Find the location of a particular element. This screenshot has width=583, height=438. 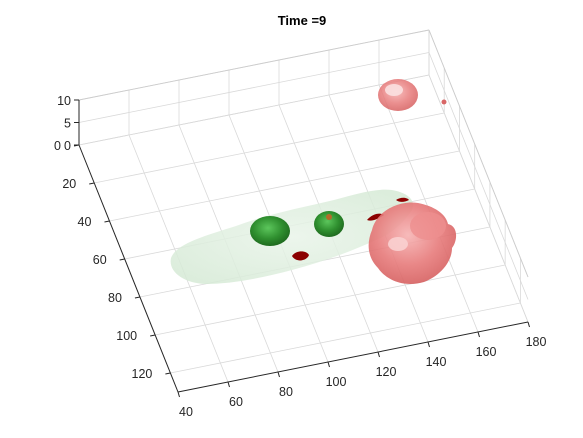

y-tick-label: 40 is located at coordinates (85, 222).